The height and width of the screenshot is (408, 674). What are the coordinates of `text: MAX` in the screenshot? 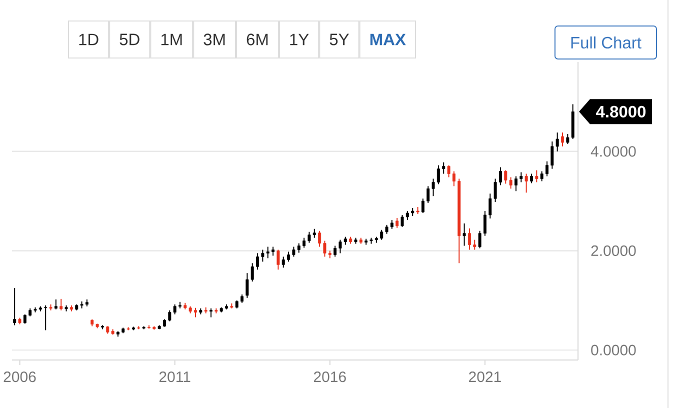 It's located at (388, 40).